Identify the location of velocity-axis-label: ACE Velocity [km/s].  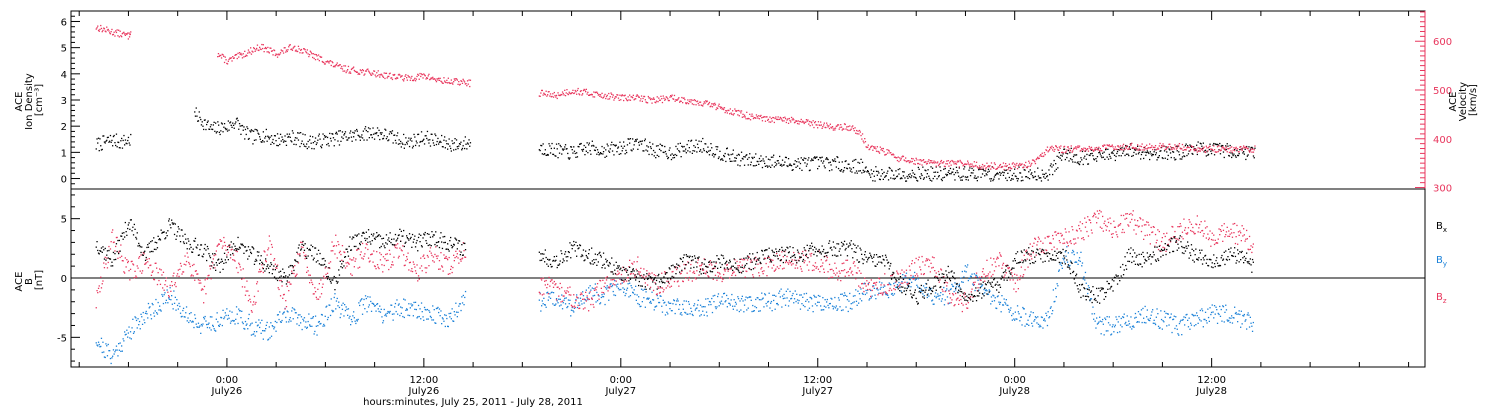
(1463, 100).